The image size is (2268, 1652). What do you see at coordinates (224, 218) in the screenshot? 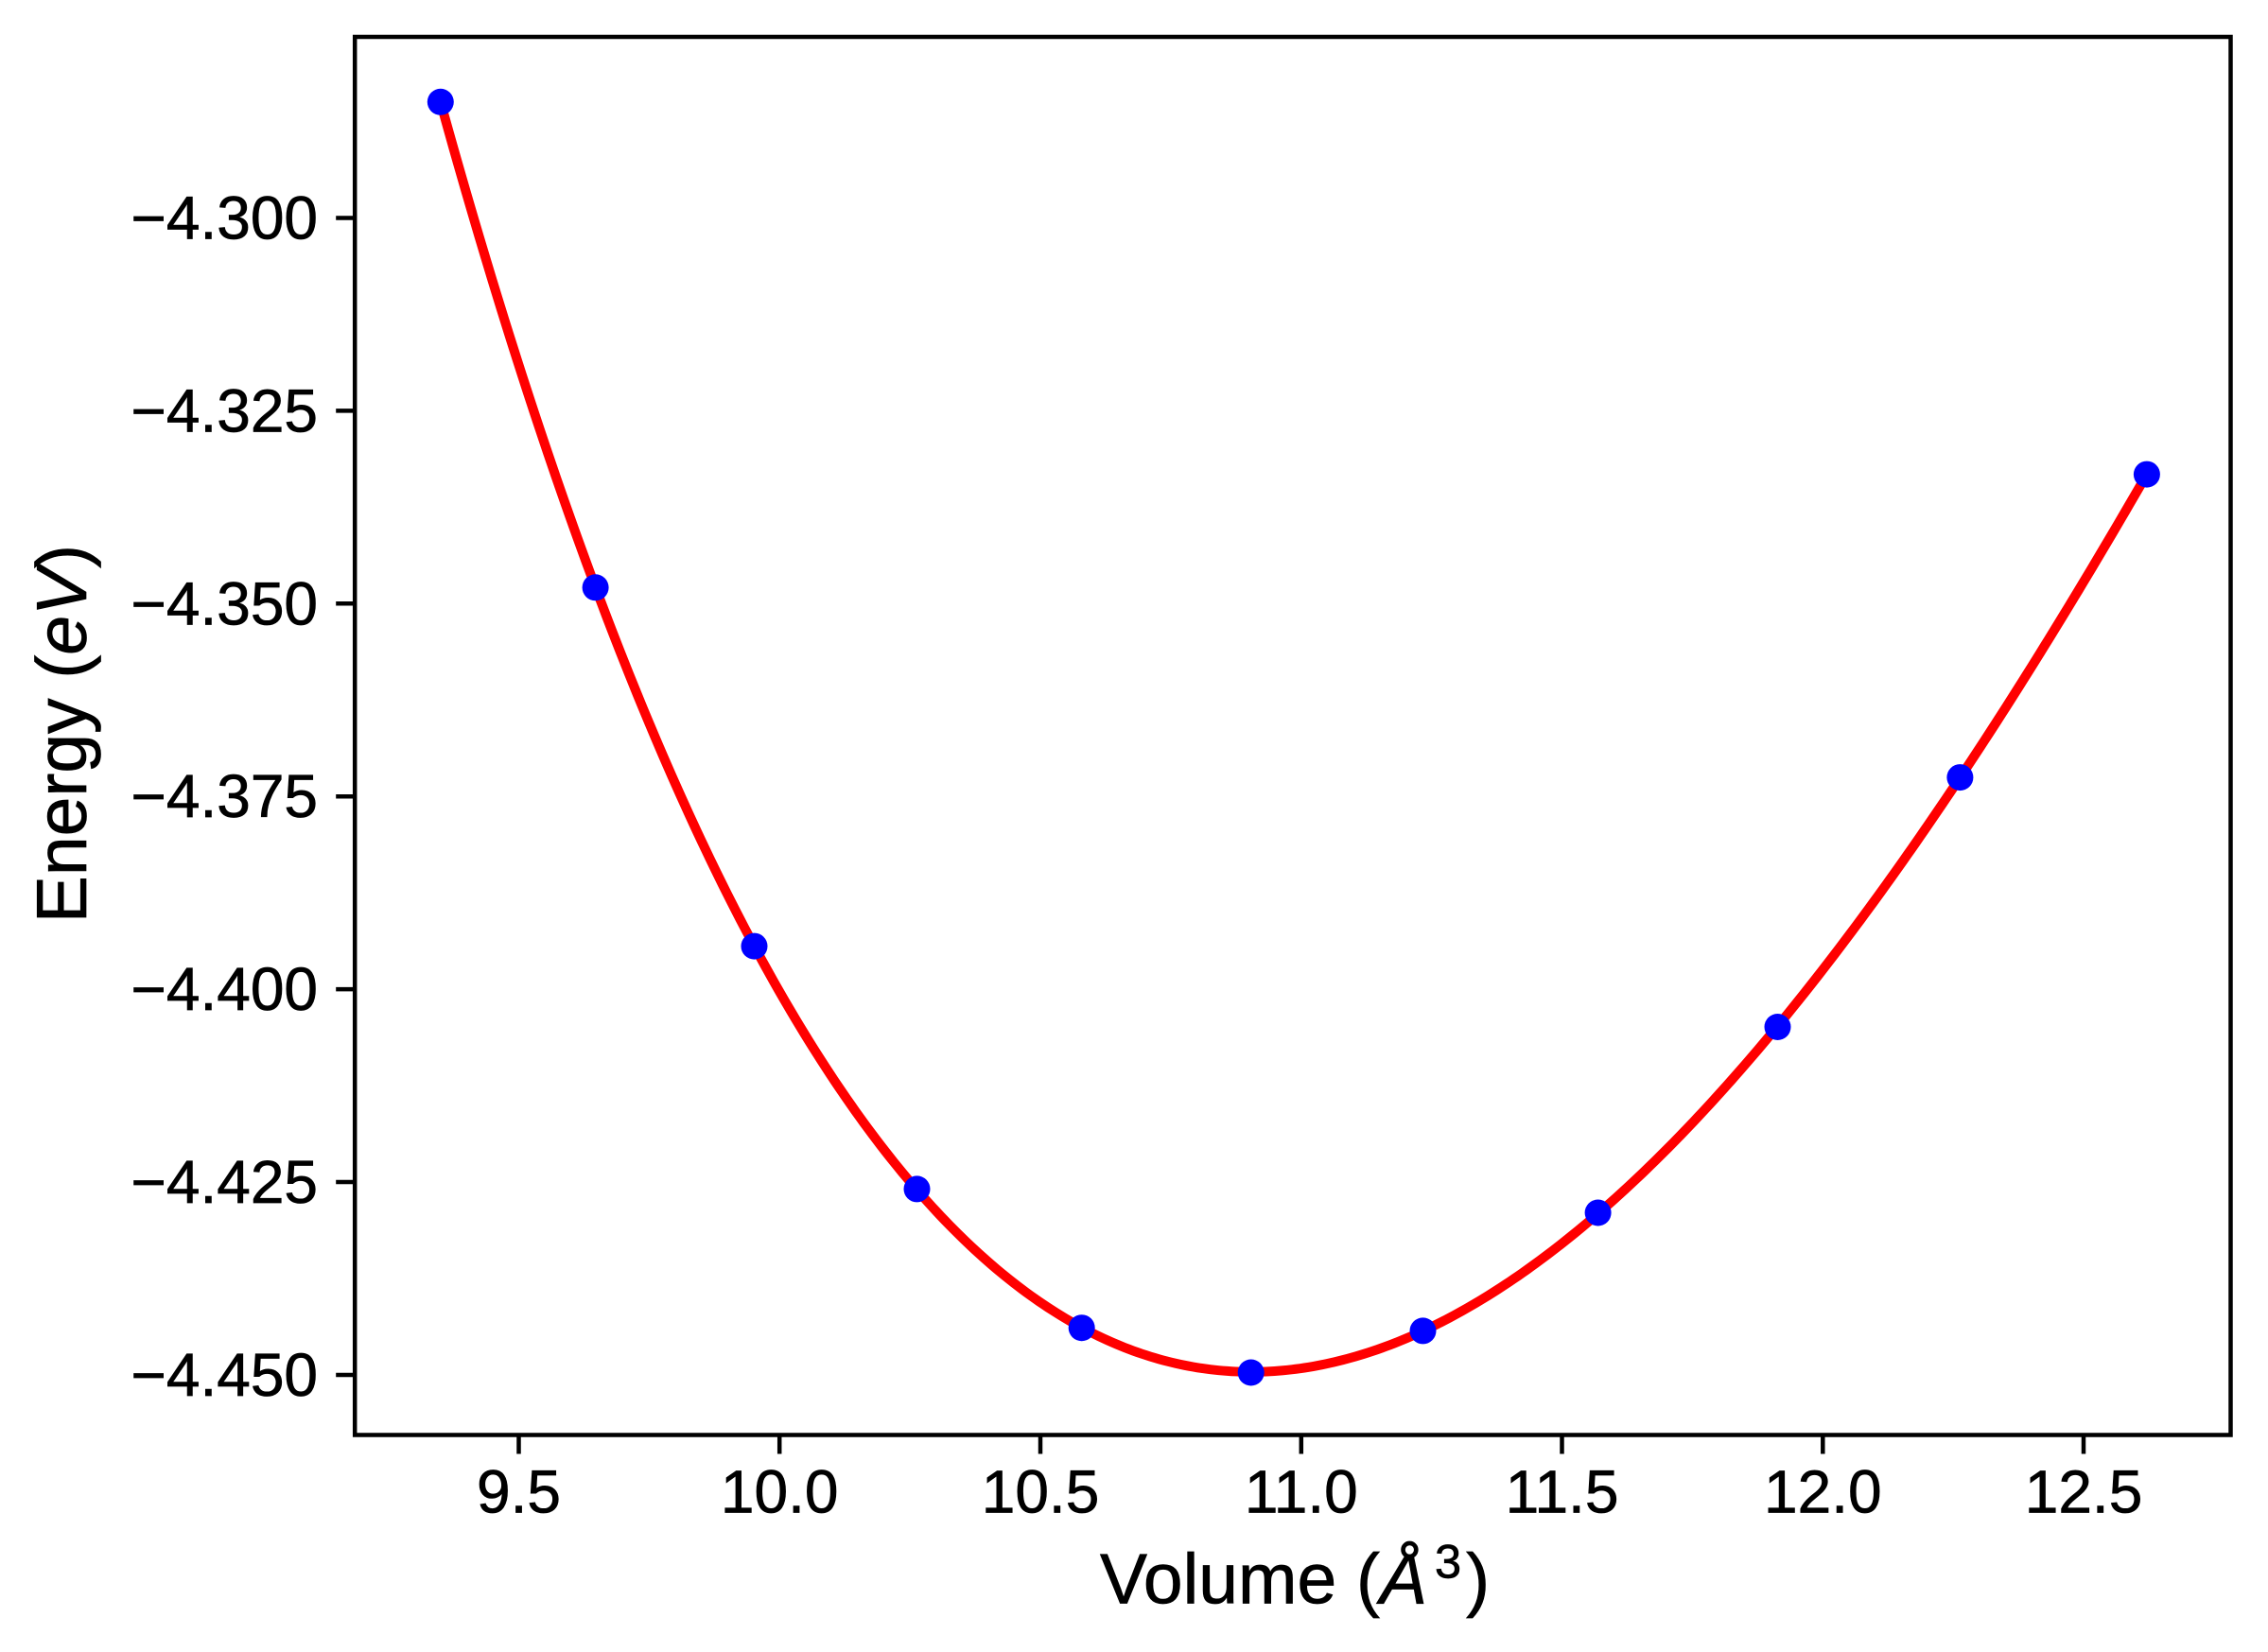
I see `svg-text: −4.300` at bounding box center [224, 218].